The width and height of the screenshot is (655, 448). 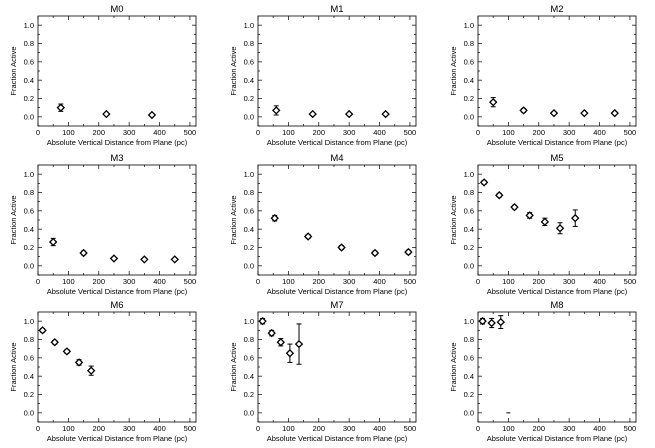 What do you see at coordinates (336, 9) in the screenshot?
I see `panel-title: M1` at bounding box center [336, 9].